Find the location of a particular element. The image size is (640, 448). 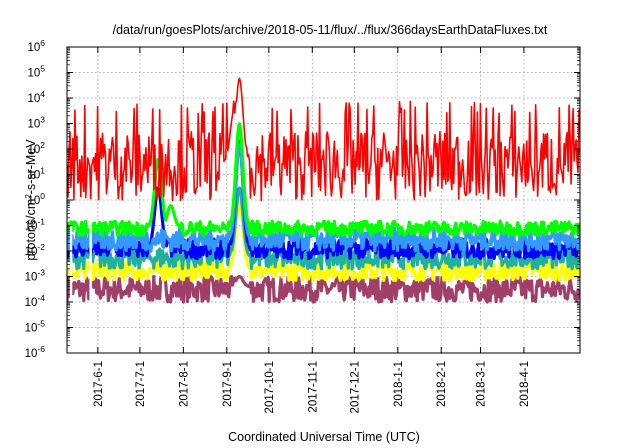

y-tick-exp: -3 is located at coordinates (41, 273).